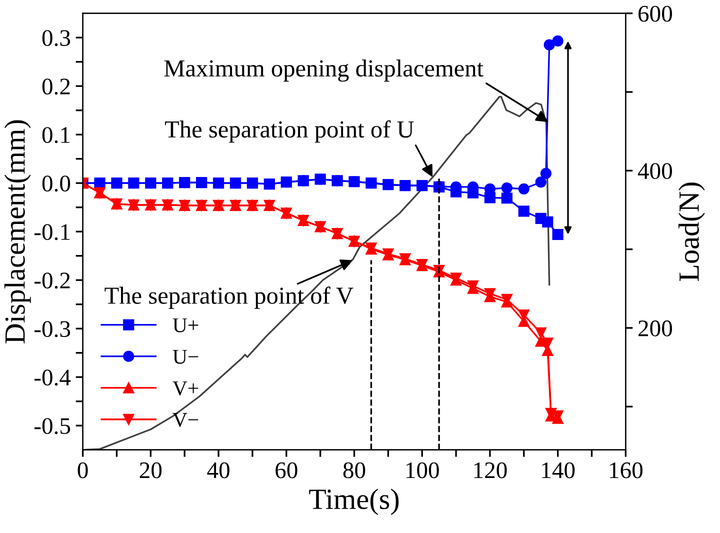  I want to click on legend-label: V+, so click(185, 389).